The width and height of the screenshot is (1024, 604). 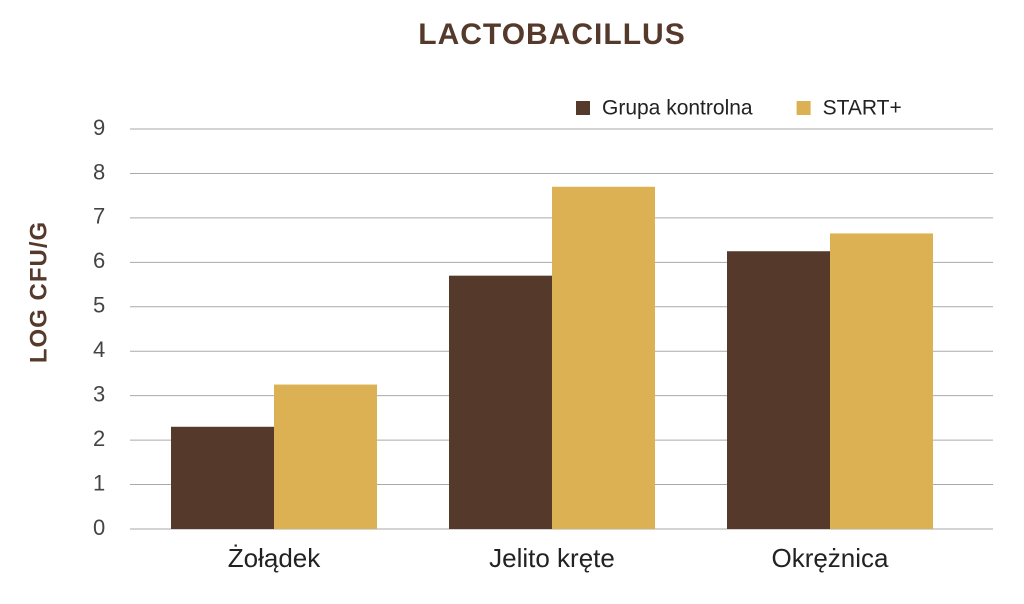 What do you see at coordinates (99, 216) in the screenshot?
I see `y-tick-label: 7` at bounding box center [99, 216].